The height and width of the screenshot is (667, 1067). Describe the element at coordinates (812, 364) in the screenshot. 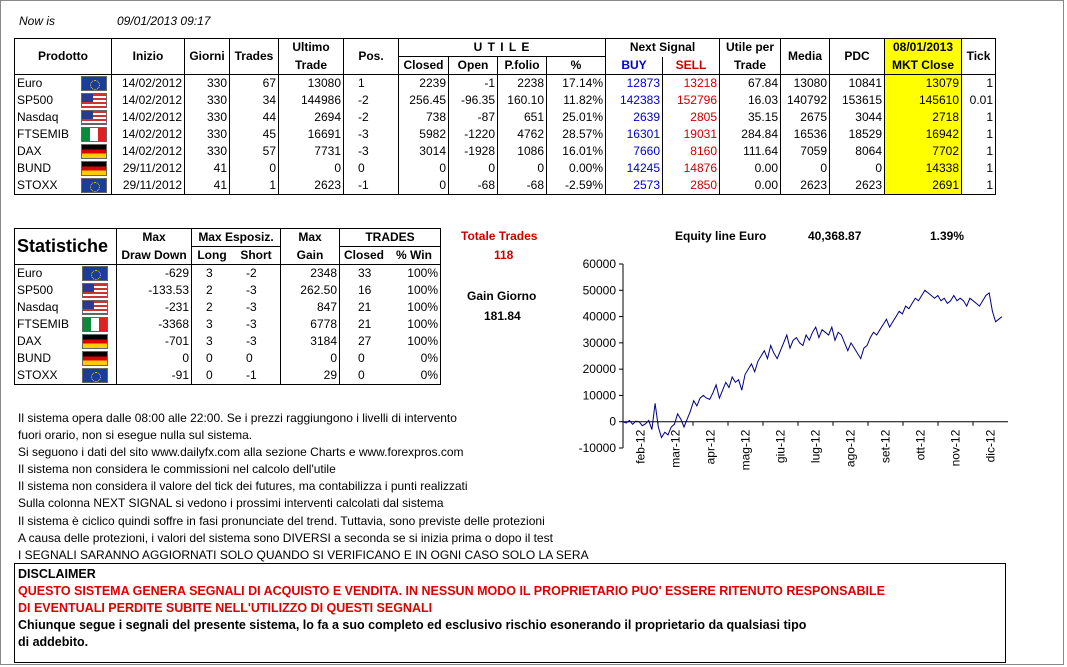

I see `equity-line` at that location.